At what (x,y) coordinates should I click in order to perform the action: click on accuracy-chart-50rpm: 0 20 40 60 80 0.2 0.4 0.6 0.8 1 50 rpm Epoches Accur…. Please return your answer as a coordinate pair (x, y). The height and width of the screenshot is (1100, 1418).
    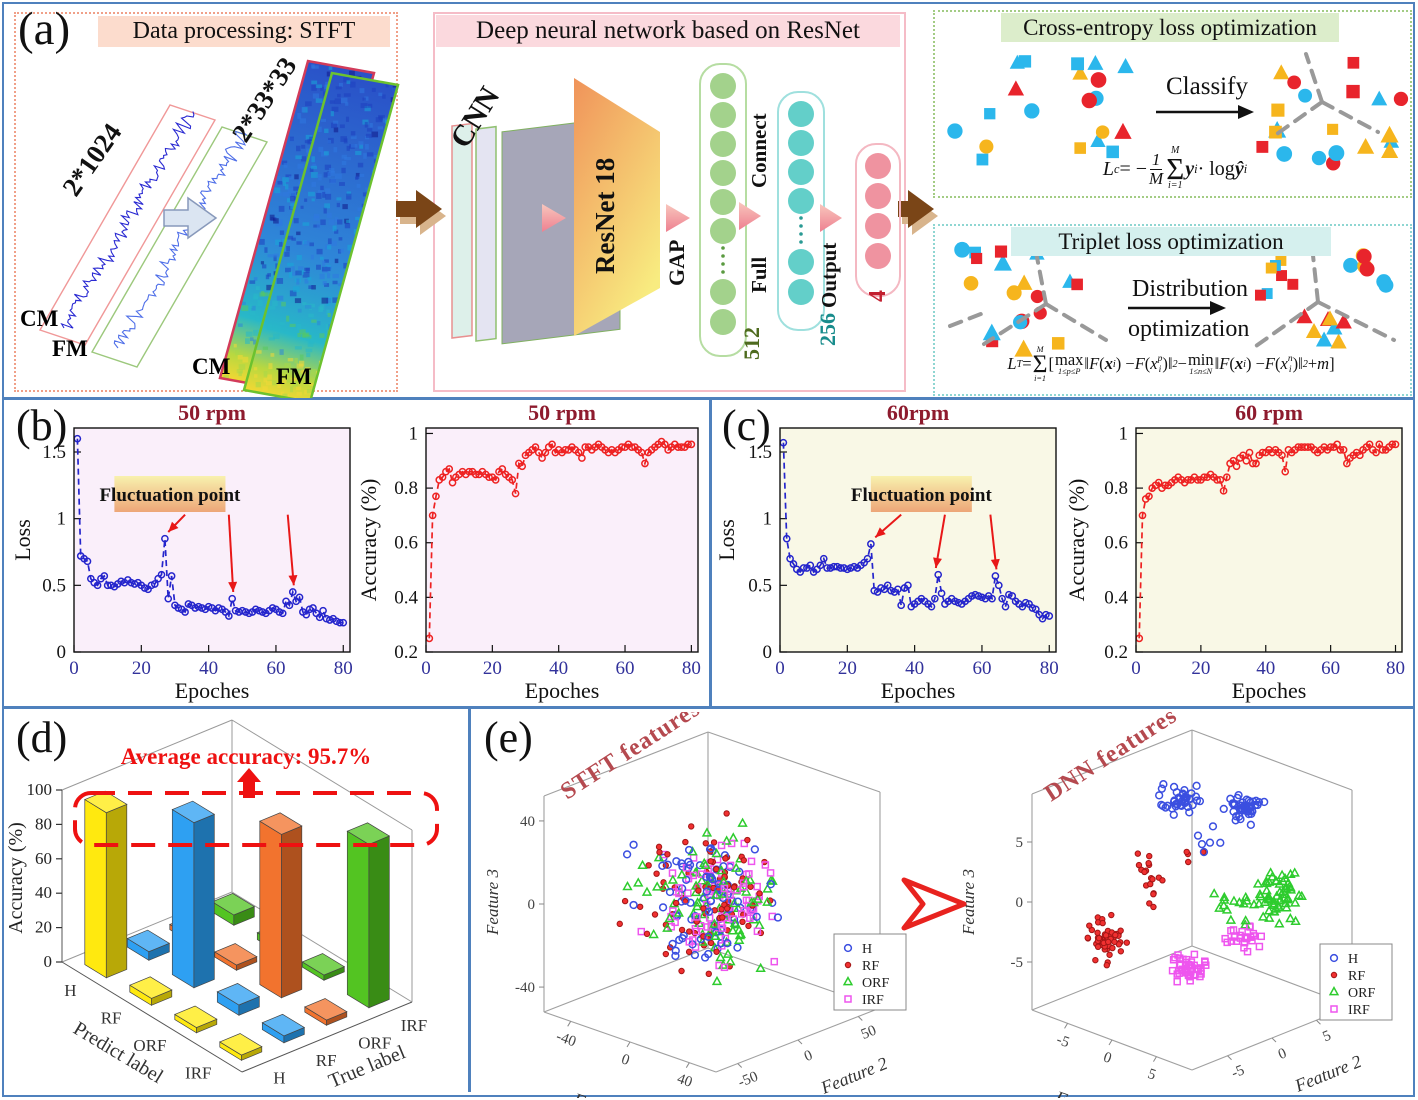
    Looking at the image, I should click on (528, 552).